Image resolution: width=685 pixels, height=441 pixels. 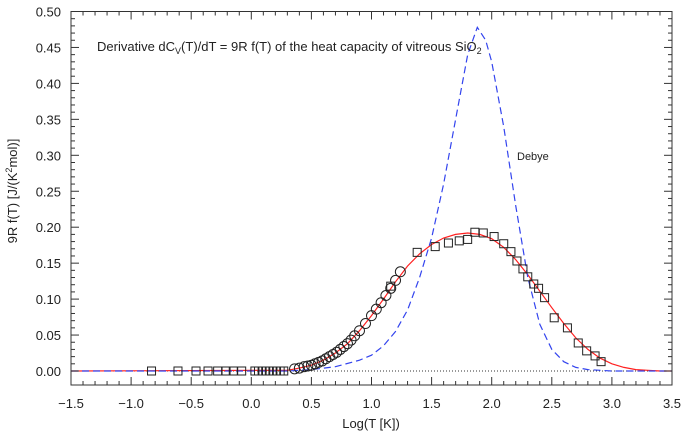 What do you see at coordinates (371, 423) in the screenshot?
I see `x-axis-label: Log(T [K])` at bounding box center [371, 423].